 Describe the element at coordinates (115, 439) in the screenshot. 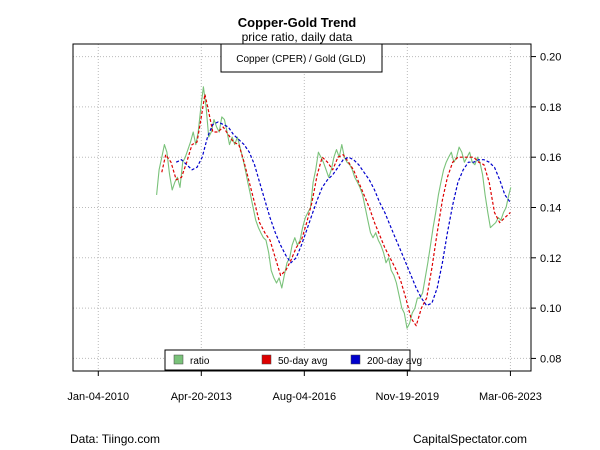

I see `footer-source: Data: Tiingo.com` at that location.